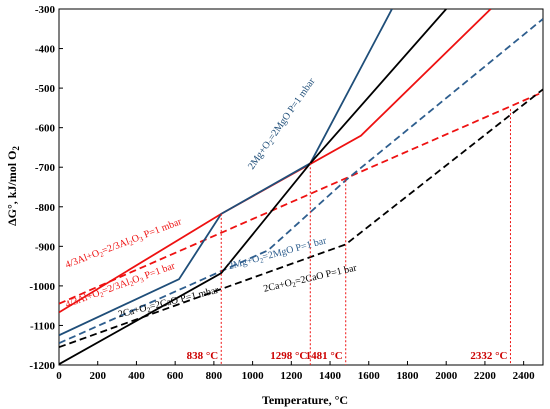  What do you see at coordinates (42, 366) in the screenshot?
I see `y-tick-label: -1200` at bounding box center [42, 366].